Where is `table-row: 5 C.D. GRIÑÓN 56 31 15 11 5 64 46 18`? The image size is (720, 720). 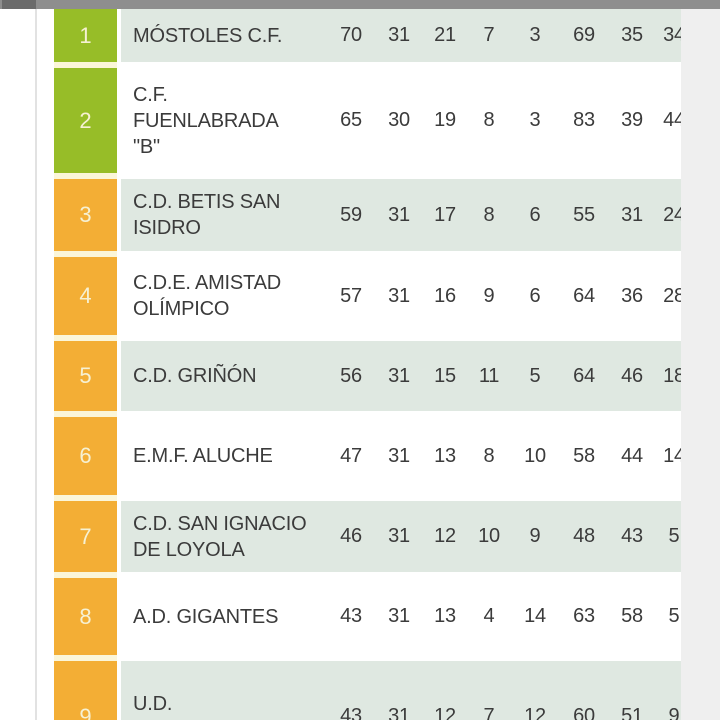 table-row: 5 C.D. GRIÑÓN 56 31 15 11 5 64 46 18 is located at coordinates (360, 376).